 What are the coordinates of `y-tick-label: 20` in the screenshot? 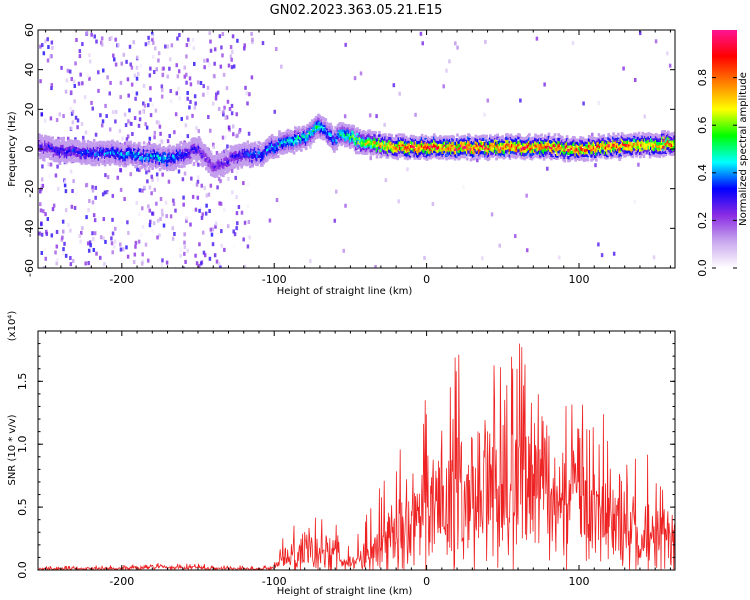 It's located at (29, 109).